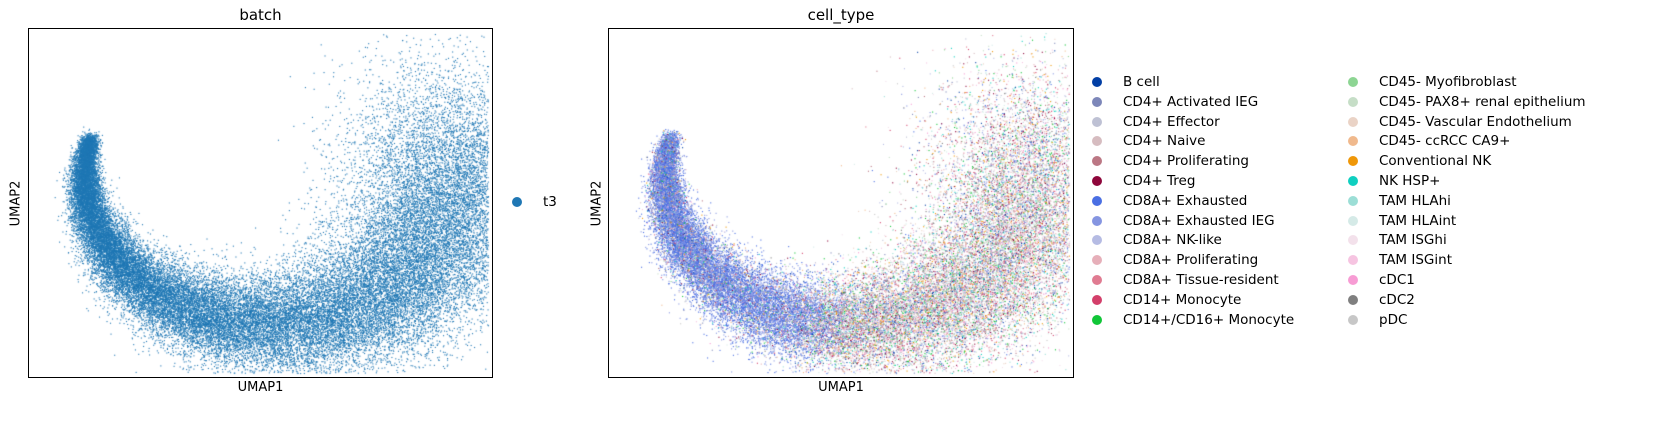 This screenshot has height=429, width=1661. I want to click on legend-label: cDC1, so click(1397, 280).